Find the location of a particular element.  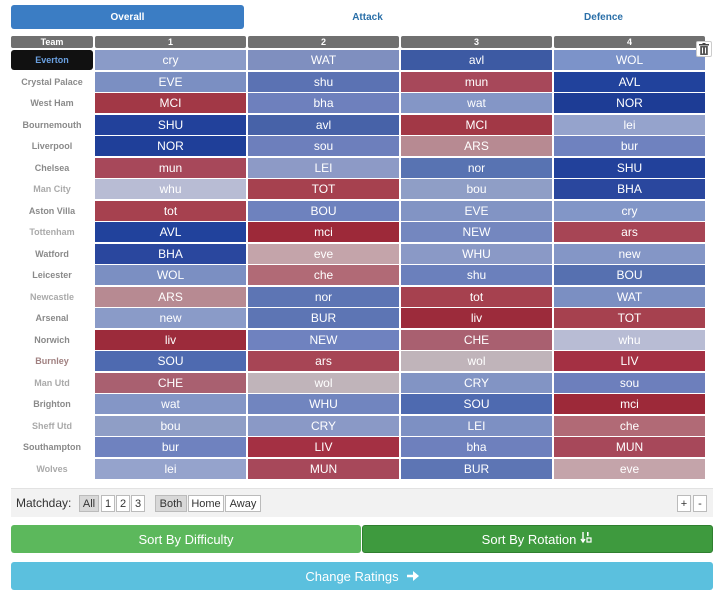

team-name: Newcastle is located at coordinates (52, 296).